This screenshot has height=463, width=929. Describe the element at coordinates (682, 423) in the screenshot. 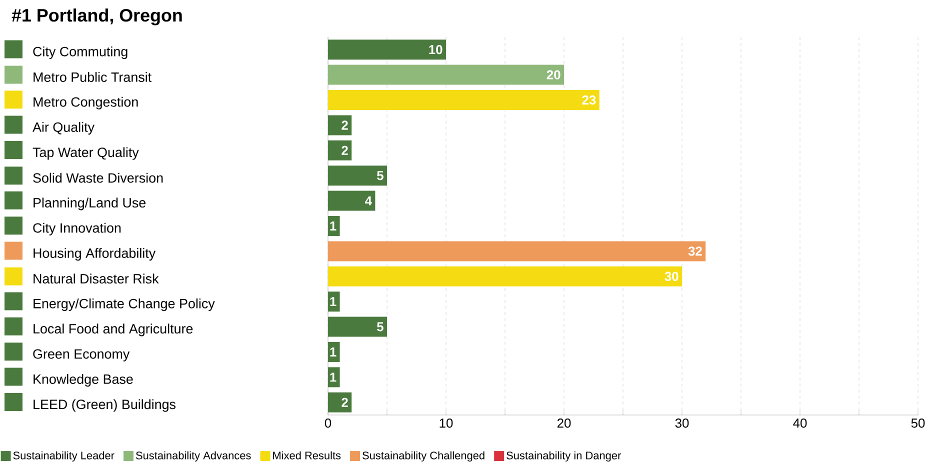

I see `x-tick-label: 30` at that location.